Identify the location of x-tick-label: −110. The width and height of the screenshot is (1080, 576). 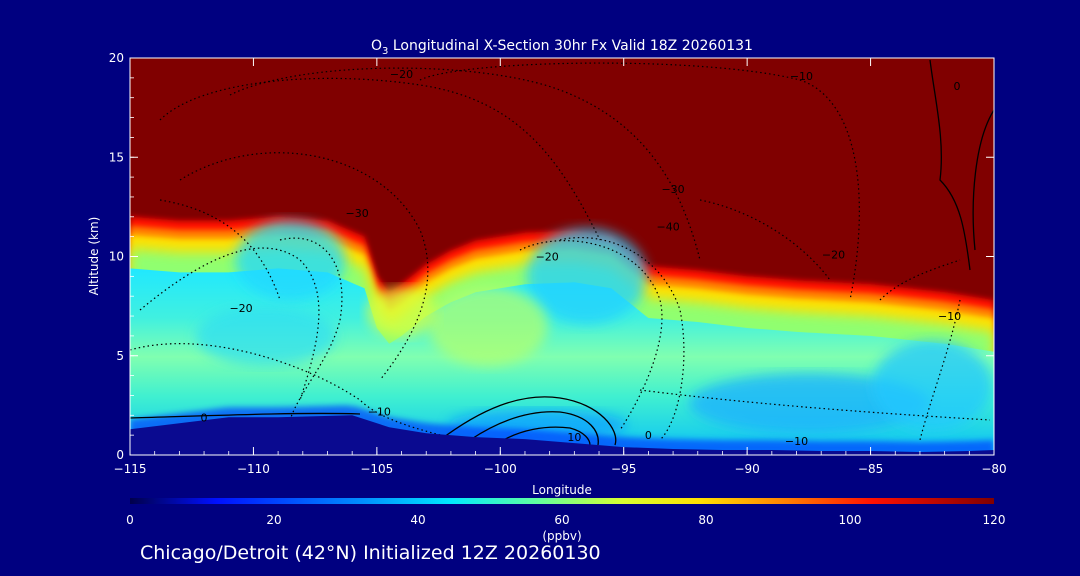
(253, 469).